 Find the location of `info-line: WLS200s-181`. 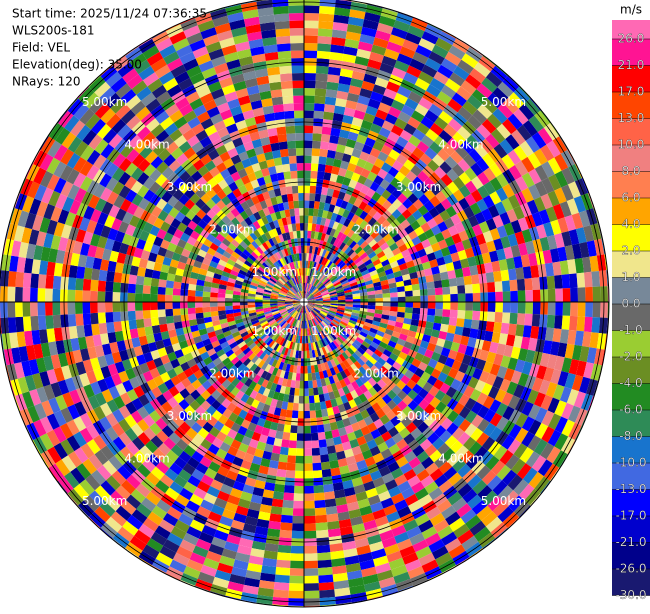

info-line: WLS200s-181 is located at coordinates (53, 31).